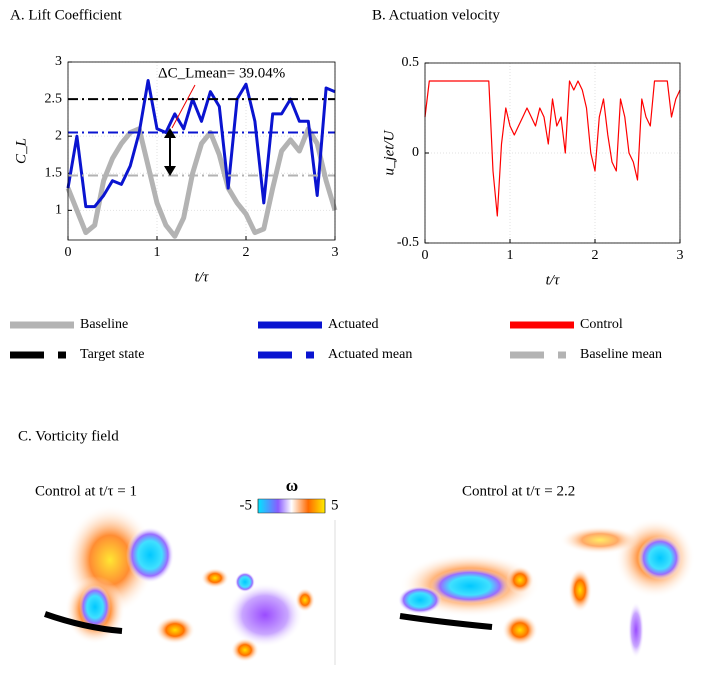  Describe the element at coordinates (621, 354) in the screenshot. I see `legend-label: Baseline mean` at that location.